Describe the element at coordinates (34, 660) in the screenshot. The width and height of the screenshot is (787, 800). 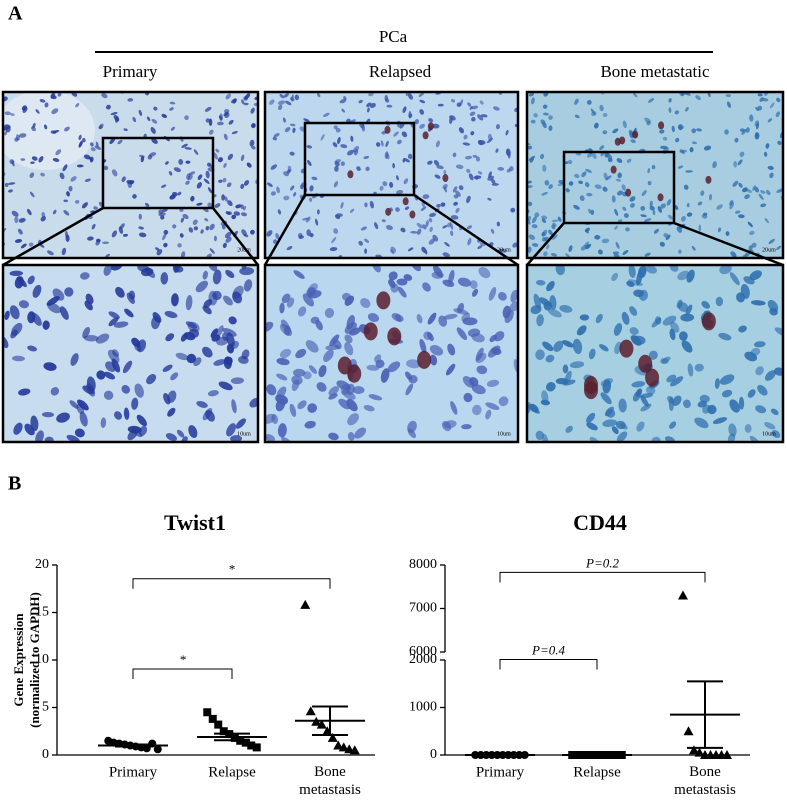
I see `y-axis-label: (normalized to GAPDH)` at that location.